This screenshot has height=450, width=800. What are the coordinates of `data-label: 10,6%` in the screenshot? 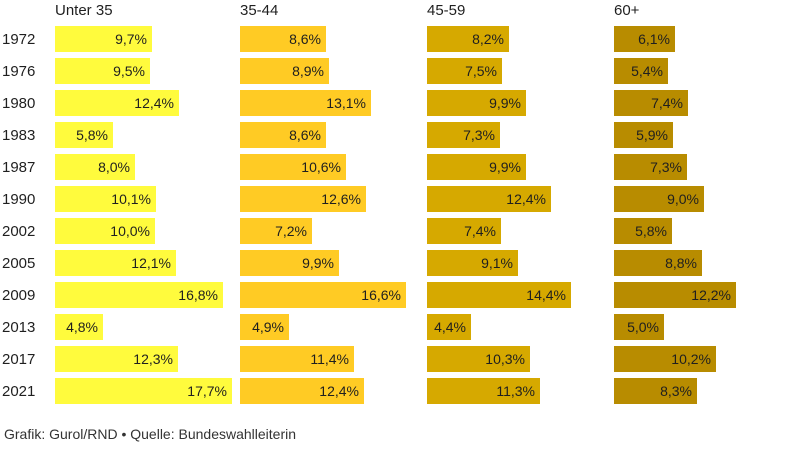 It's located at (321, 167).